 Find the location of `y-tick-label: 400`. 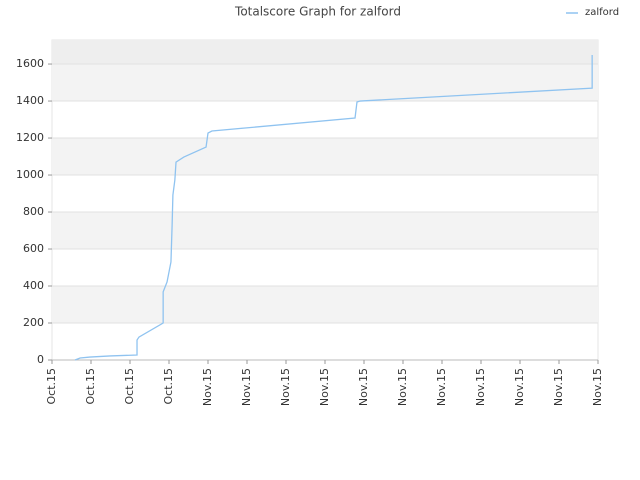

y-tick-label: 400 is located at coordinates (33, 285).